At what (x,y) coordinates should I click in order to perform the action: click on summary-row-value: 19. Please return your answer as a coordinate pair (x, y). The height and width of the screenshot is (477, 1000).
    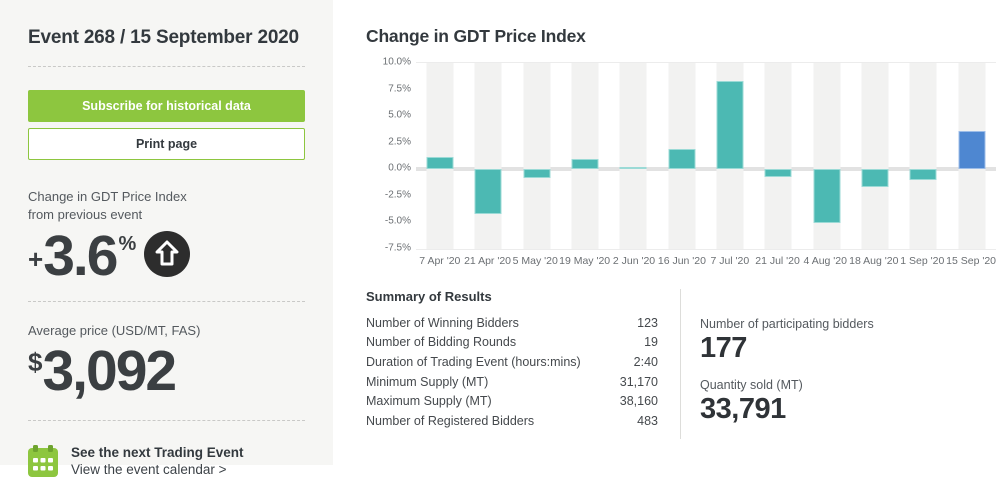
    Looking at the image, I should click on (651, 342).